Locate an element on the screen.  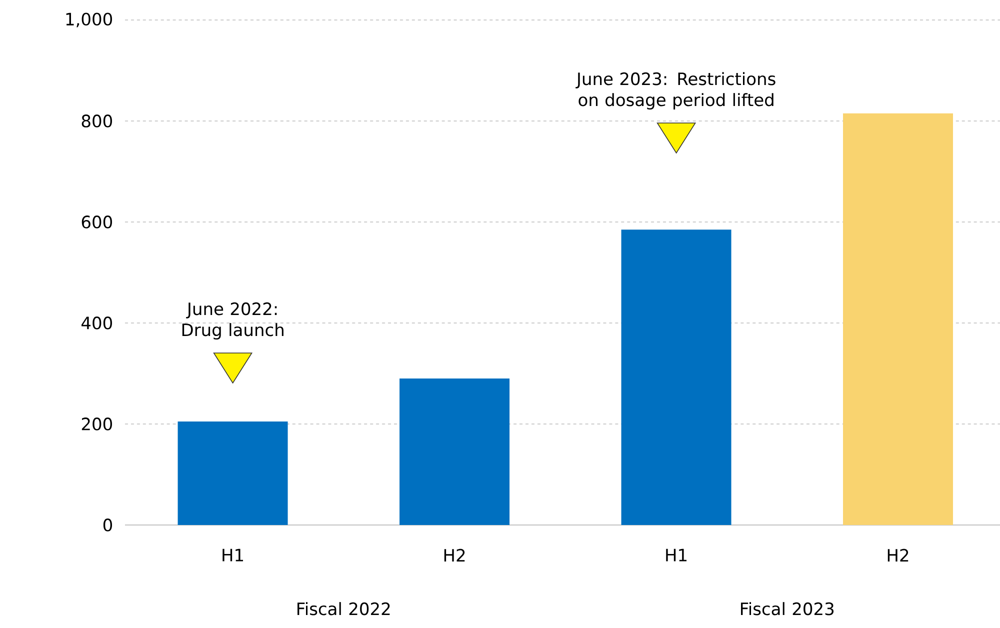
y-tick-label: 0 is located at coordinates (107, 525).